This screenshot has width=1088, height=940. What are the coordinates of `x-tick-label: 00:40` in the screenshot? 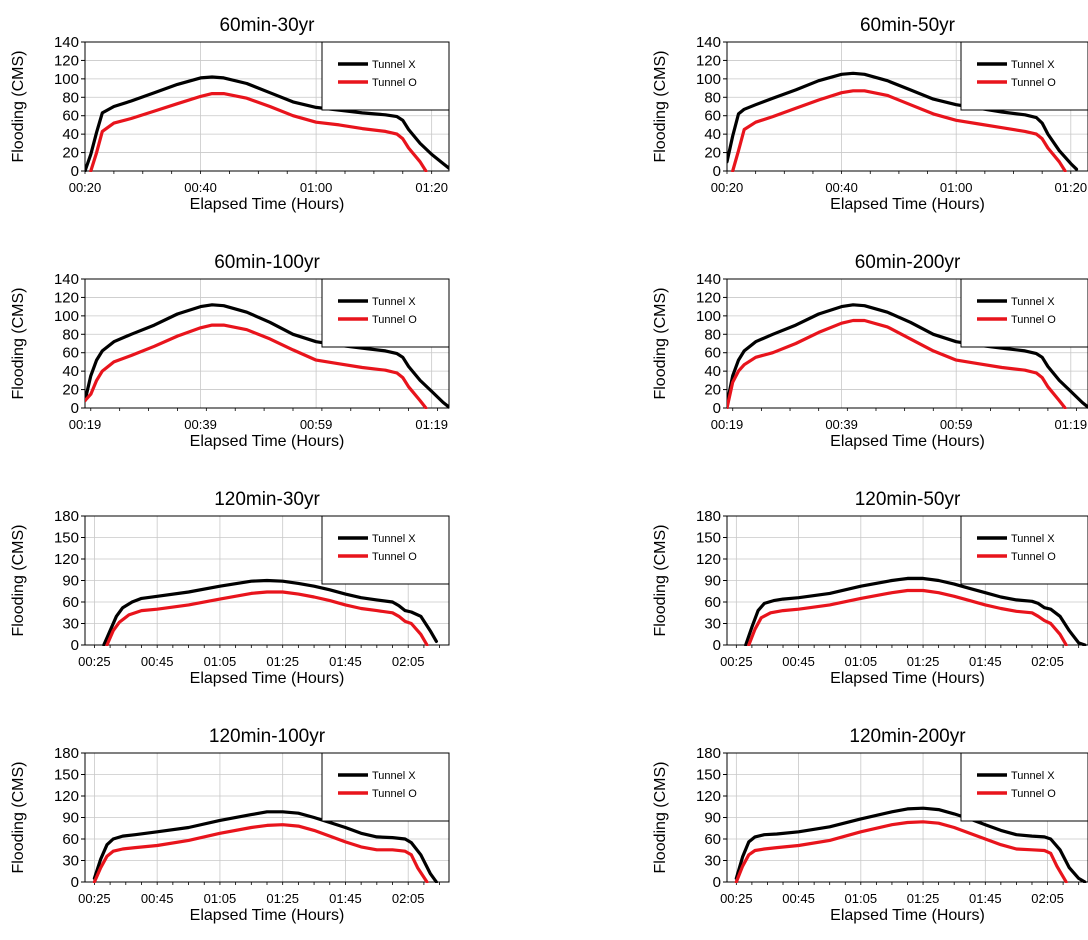 It's located at (200, 187).